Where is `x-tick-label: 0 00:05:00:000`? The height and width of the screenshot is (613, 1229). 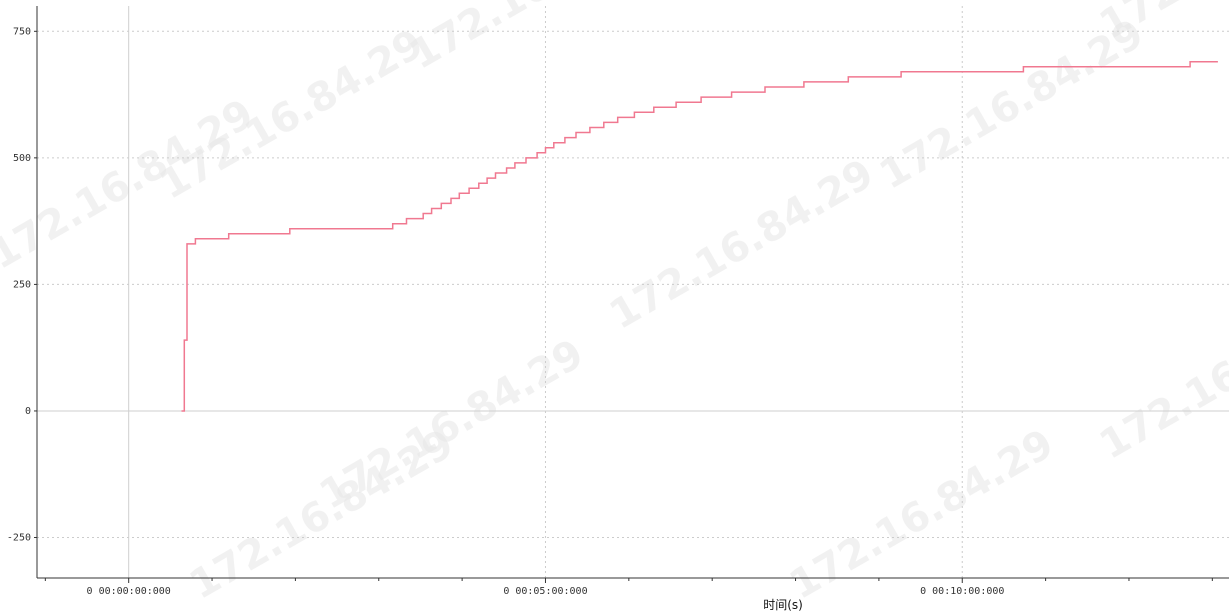
x-tick-label: 0 00:05:00:000 is located at coordinates (545, 591).